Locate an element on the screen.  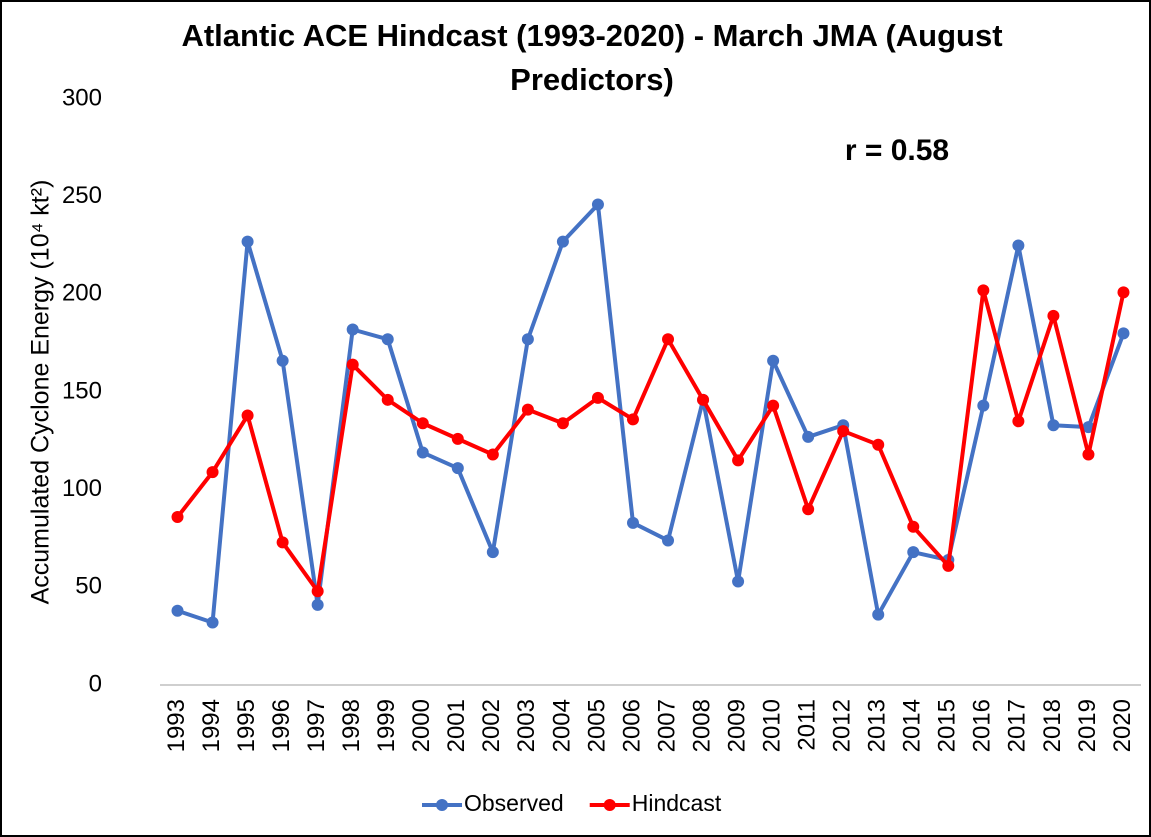
y-tick-label: 0 is located at coordinates (95, 683).